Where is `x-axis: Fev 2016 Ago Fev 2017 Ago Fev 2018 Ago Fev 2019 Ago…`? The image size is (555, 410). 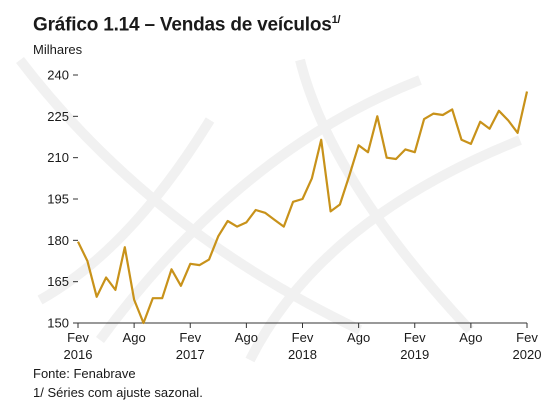 x-axis: Fev 2016 Ago Fev 2017 Ago Fev 2018 Ago Fev 2019 Ago… is located at coordinates (303, 342).